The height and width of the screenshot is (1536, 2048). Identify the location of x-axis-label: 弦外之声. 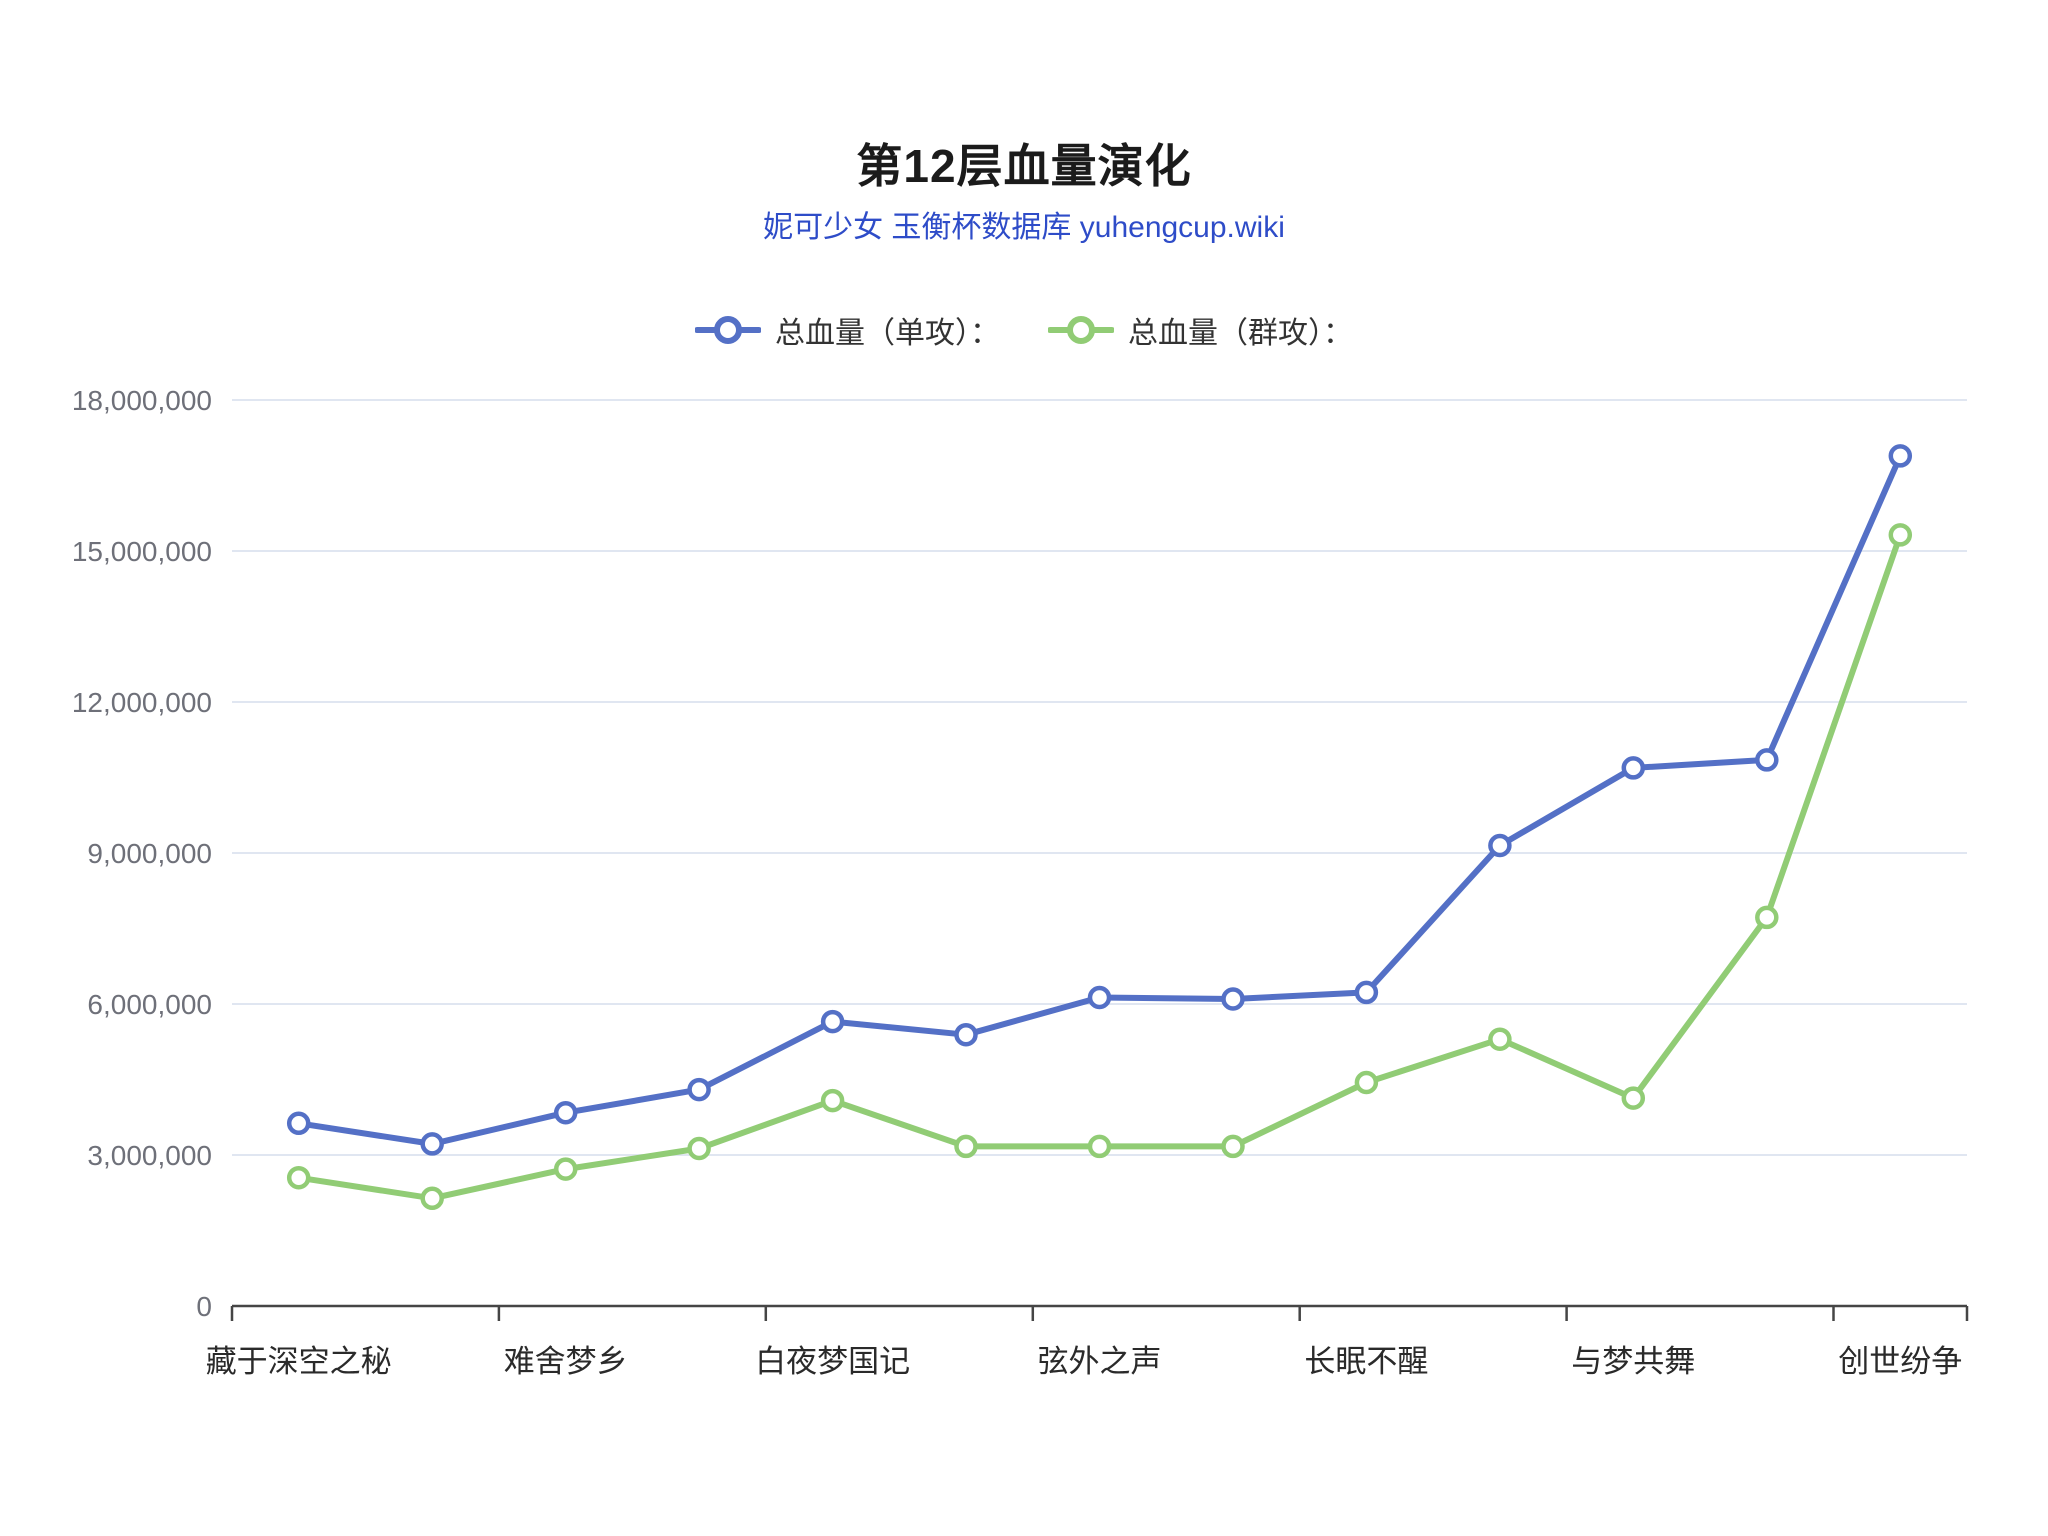
(1100, 1361).